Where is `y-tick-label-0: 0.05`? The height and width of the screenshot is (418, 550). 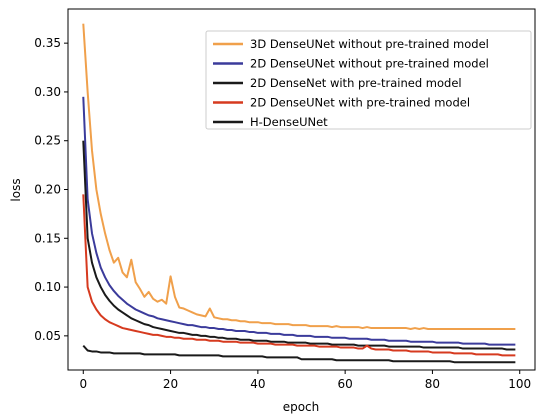
y-tick-label-0: 0.05 is located at coordinates (47, 336).